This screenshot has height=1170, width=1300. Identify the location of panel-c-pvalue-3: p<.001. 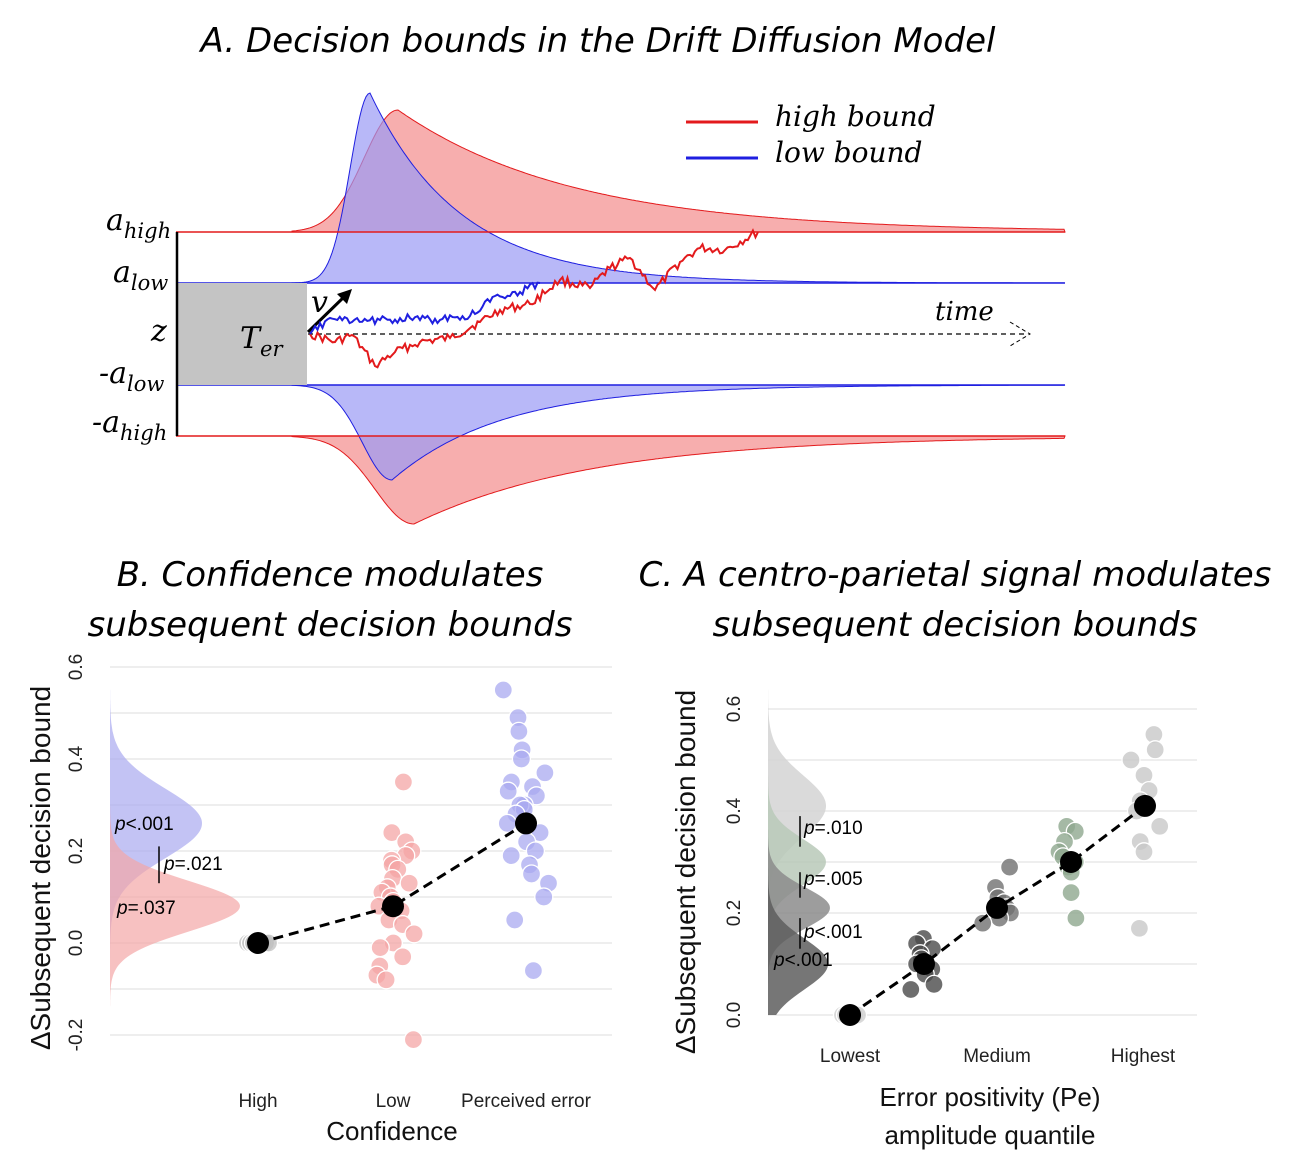
(833, 932).